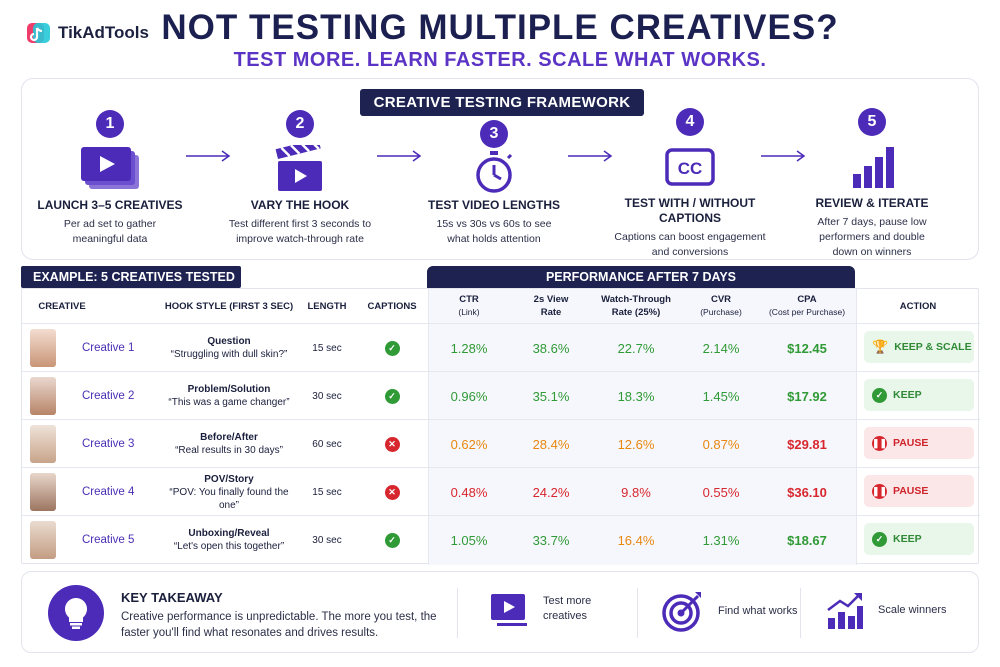 This screenshot has width=1000, height=667. I want to click on view-rate-value: 28.4%, so click(551, 444).